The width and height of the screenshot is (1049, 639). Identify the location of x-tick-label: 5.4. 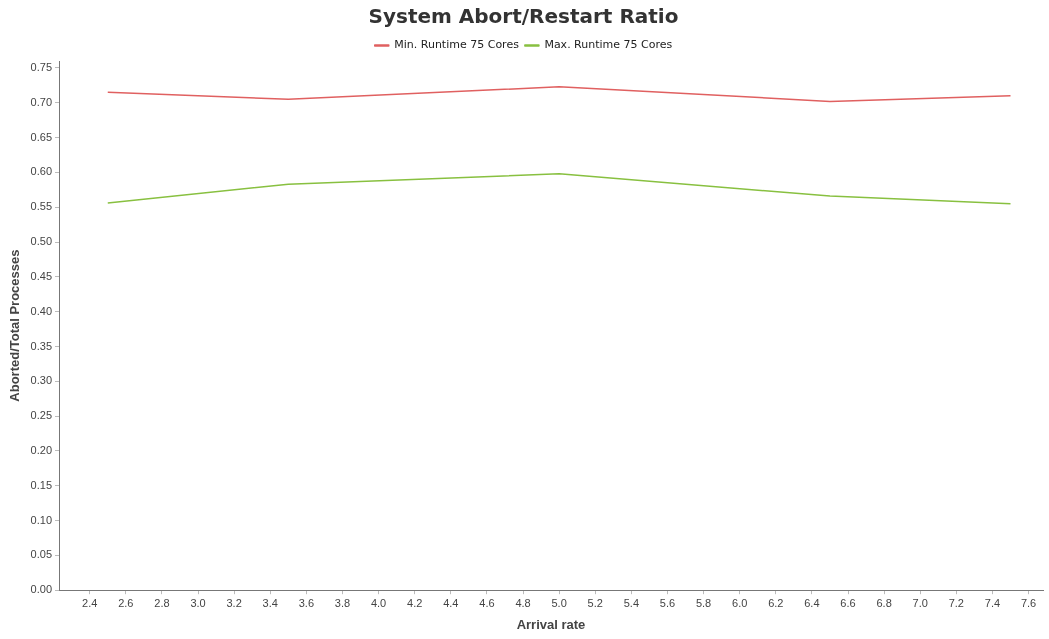
(631, 602).